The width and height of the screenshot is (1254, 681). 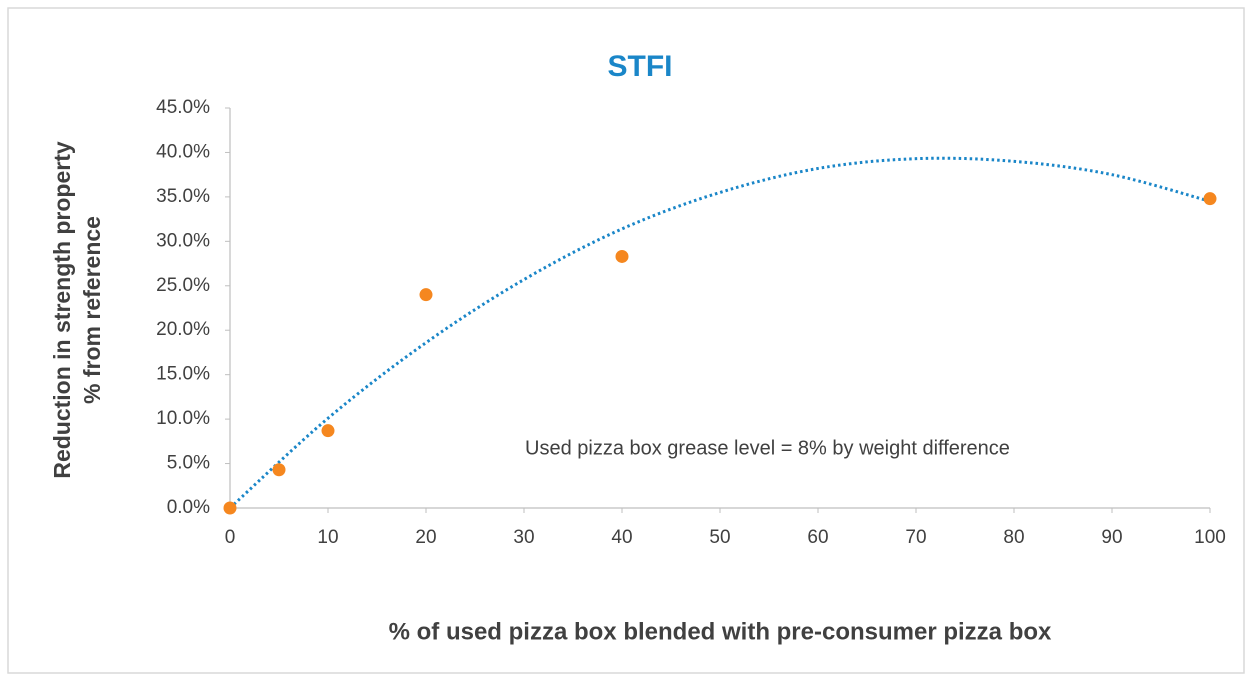 I want to click on x-tick-label: 80, so click(x=1013, y=537).